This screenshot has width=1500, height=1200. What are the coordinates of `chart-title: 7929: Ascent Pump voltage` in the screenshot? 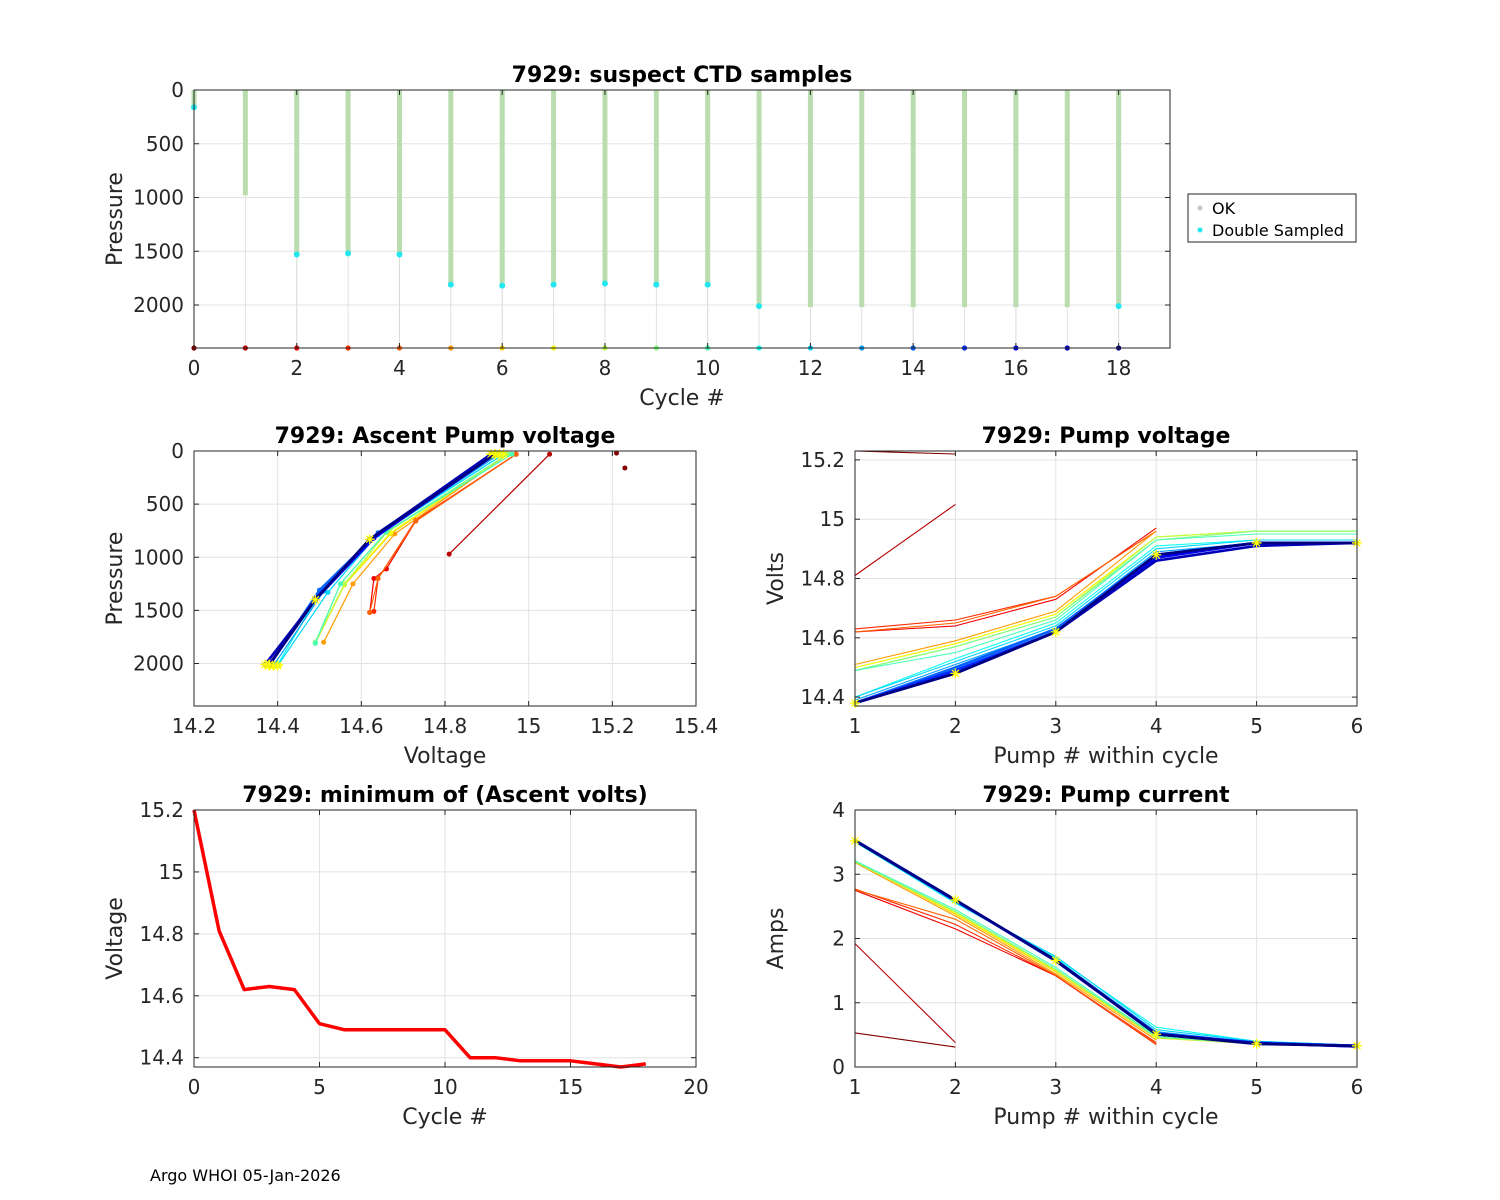 It's located at (445, 436).